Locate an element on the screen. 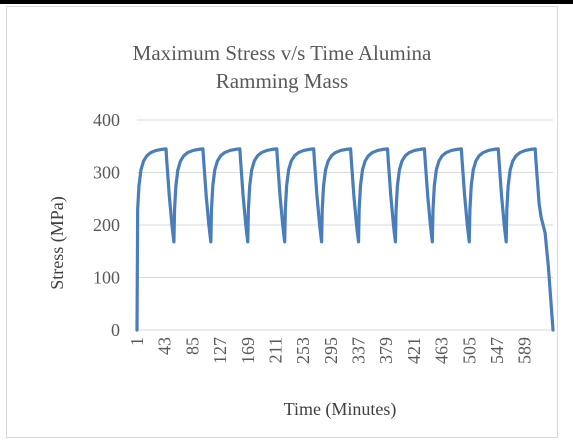 The width and height of the screenshot is (573, 447). x-tick-label: 547 is located at coordinates (497, 350).